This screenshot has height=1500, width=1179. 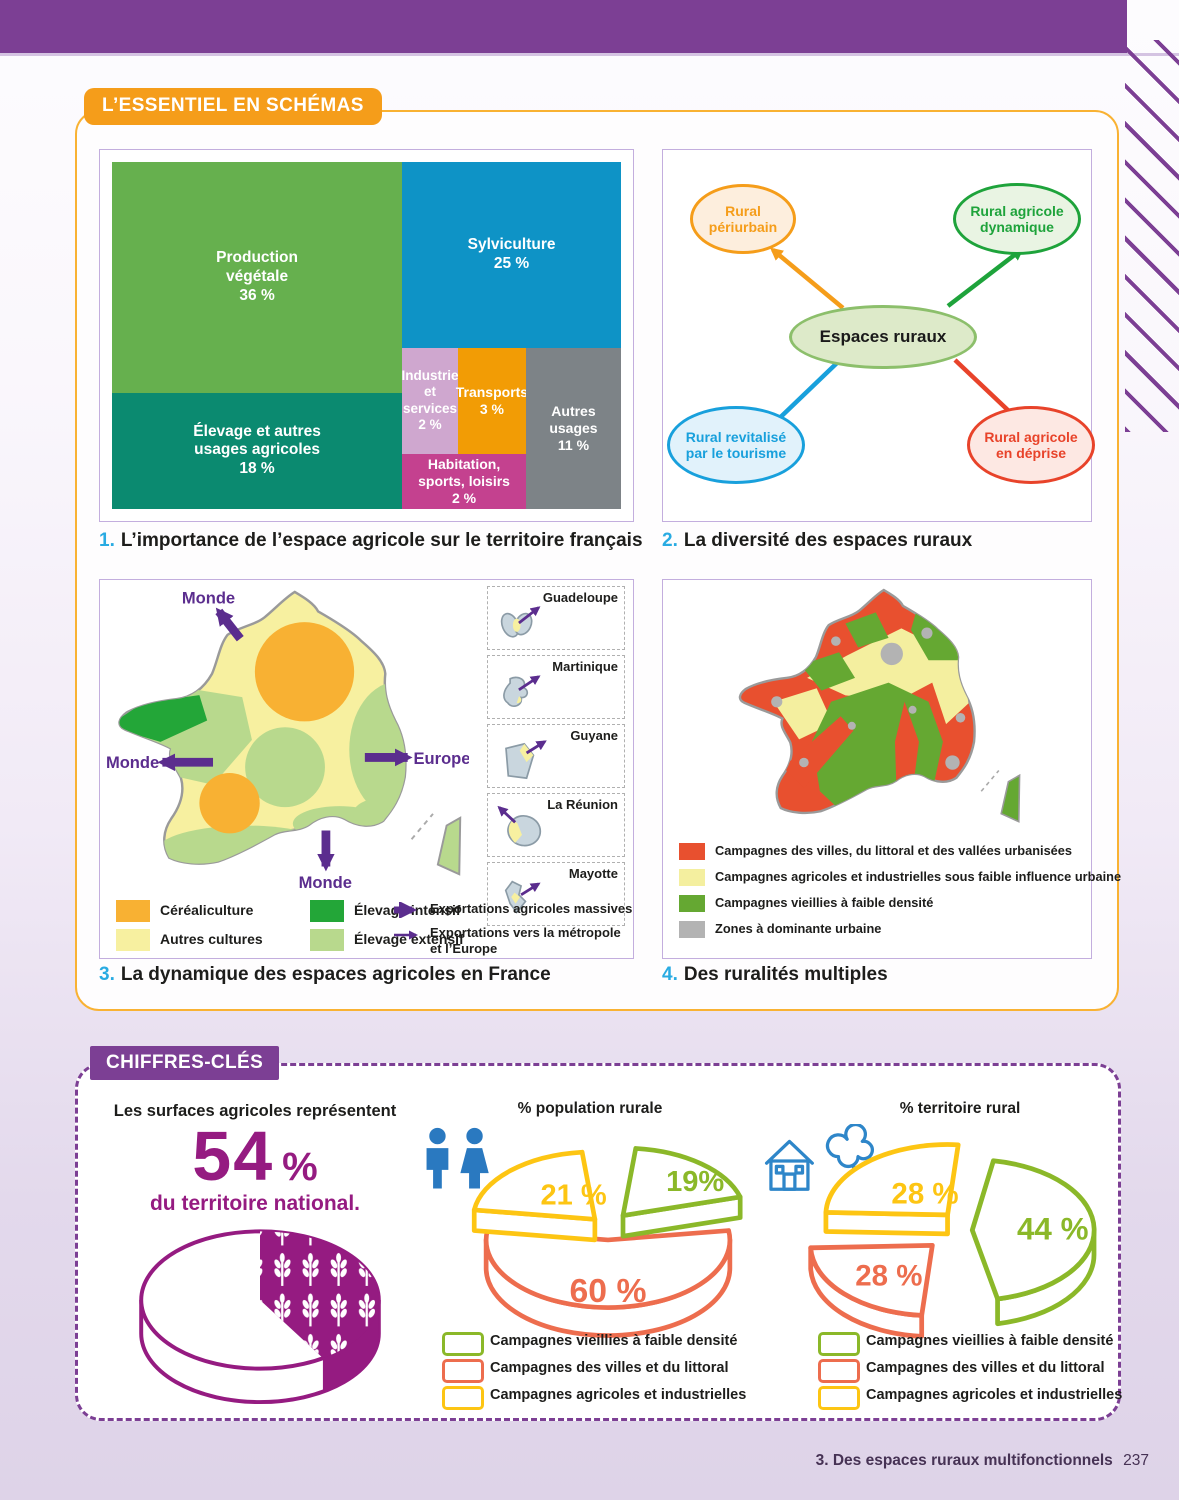 What do you see at coordinates (133, 940) in the screenshot?
I see `legend-chip-autres-cultures` at bounding box center [133, 940].